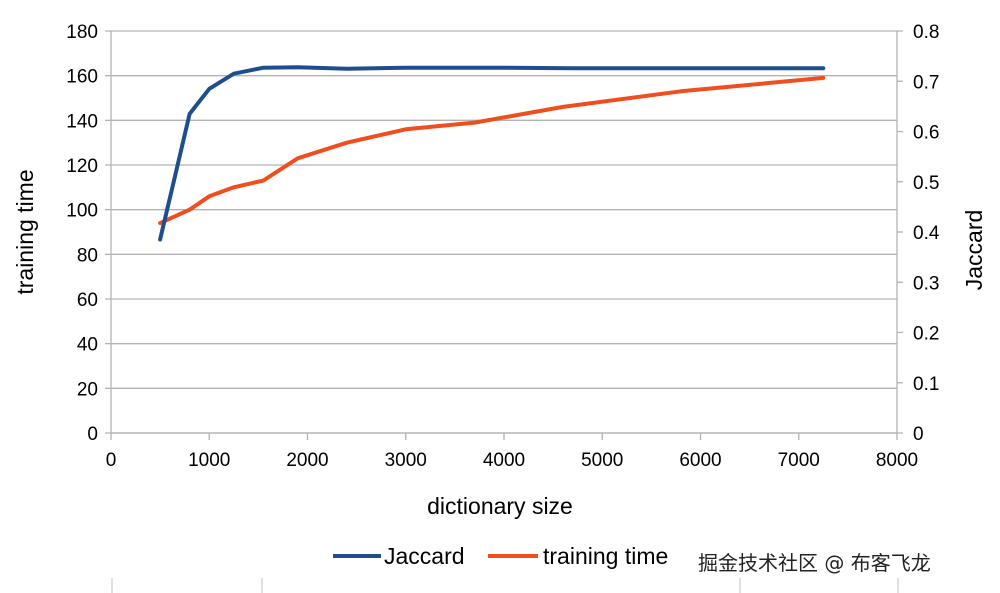 The width and height of the screenshot is (1000, 593). What do you see at coordinates (307, 460) in the screenshot?
I see `x-tick-label: 2000` at bounding box center [307, 460].